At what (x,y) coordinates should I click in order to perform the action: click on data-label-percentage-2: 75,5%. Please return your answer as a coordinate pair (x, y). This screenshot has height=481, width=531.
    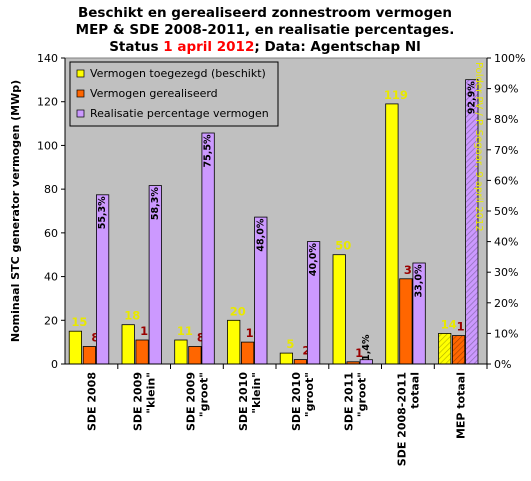
    Looking at the image, I should click on (208, 150).